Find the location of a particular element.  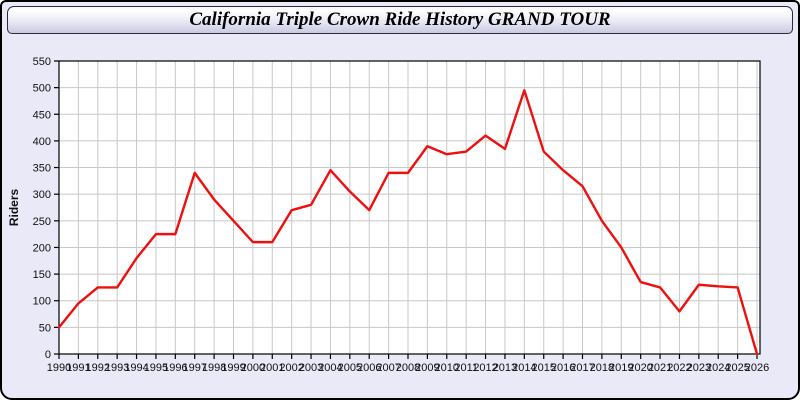

svg-text: 500 is located at coordinates (42, 89).